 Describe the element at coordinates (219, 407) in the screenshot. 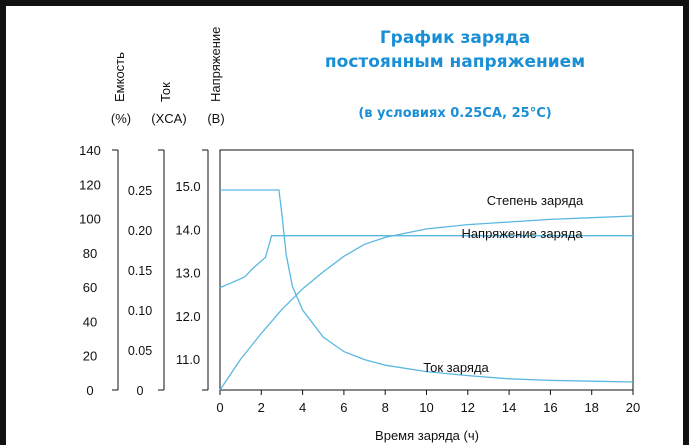

I see `x-tick-label: 0` at that location.